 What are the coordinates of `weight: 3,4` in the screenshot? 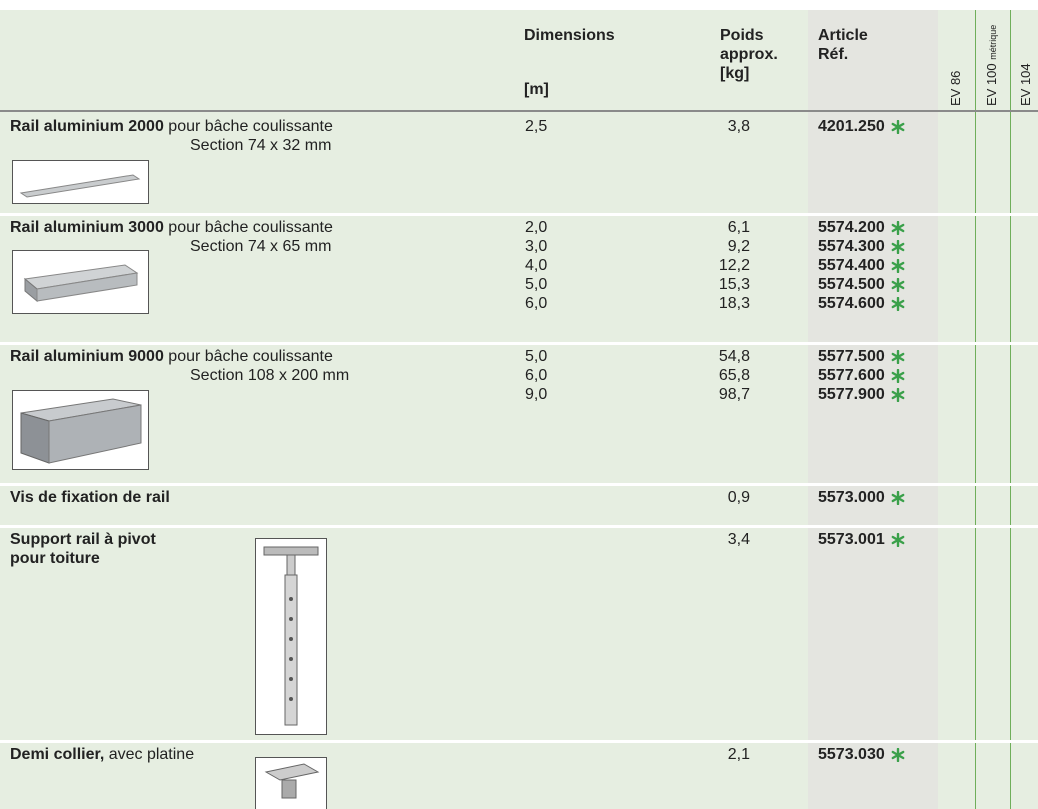 It's located at (738, 539).